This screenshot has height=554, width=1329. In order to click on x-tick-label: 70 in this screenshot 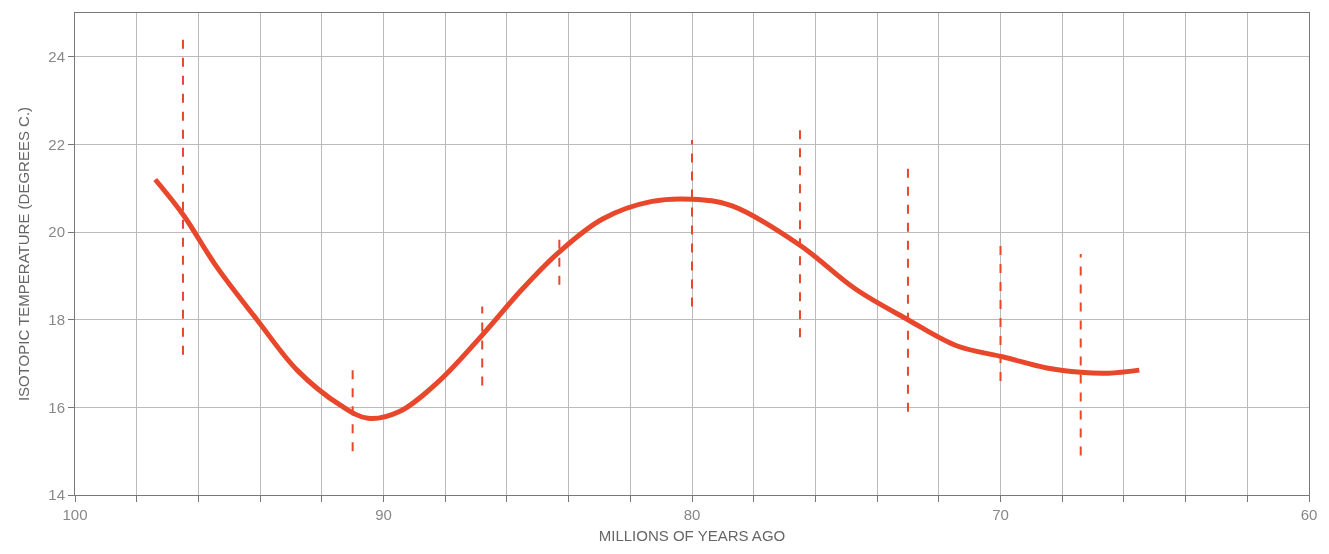, I will do `click(1000, 514)`.